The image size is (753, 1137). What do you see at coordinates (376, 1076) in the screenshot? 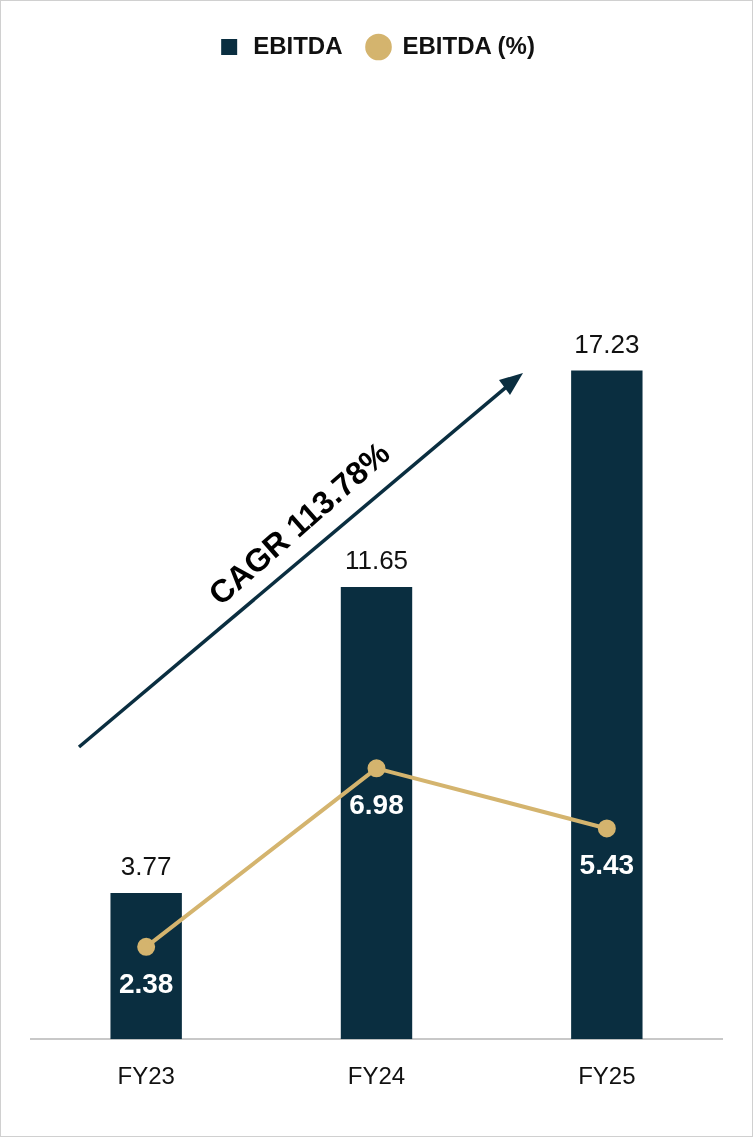
I see `x-tick-label: FY24` at bounding box center [376, 1076].